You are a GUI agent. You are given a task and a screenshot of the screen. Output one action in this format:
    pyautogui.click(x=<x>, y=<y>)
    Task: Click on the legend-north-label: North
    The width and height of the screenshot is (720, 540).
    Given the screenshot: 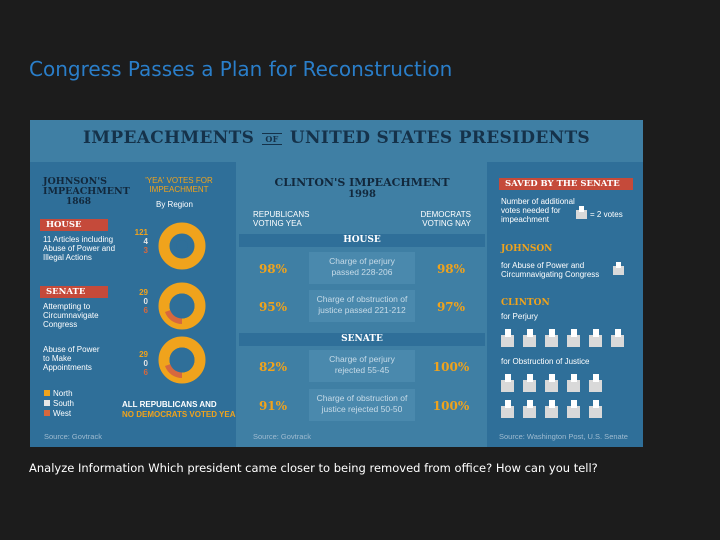 What is the action you would take?
    pyautogui.click(x=63, y=393)
    